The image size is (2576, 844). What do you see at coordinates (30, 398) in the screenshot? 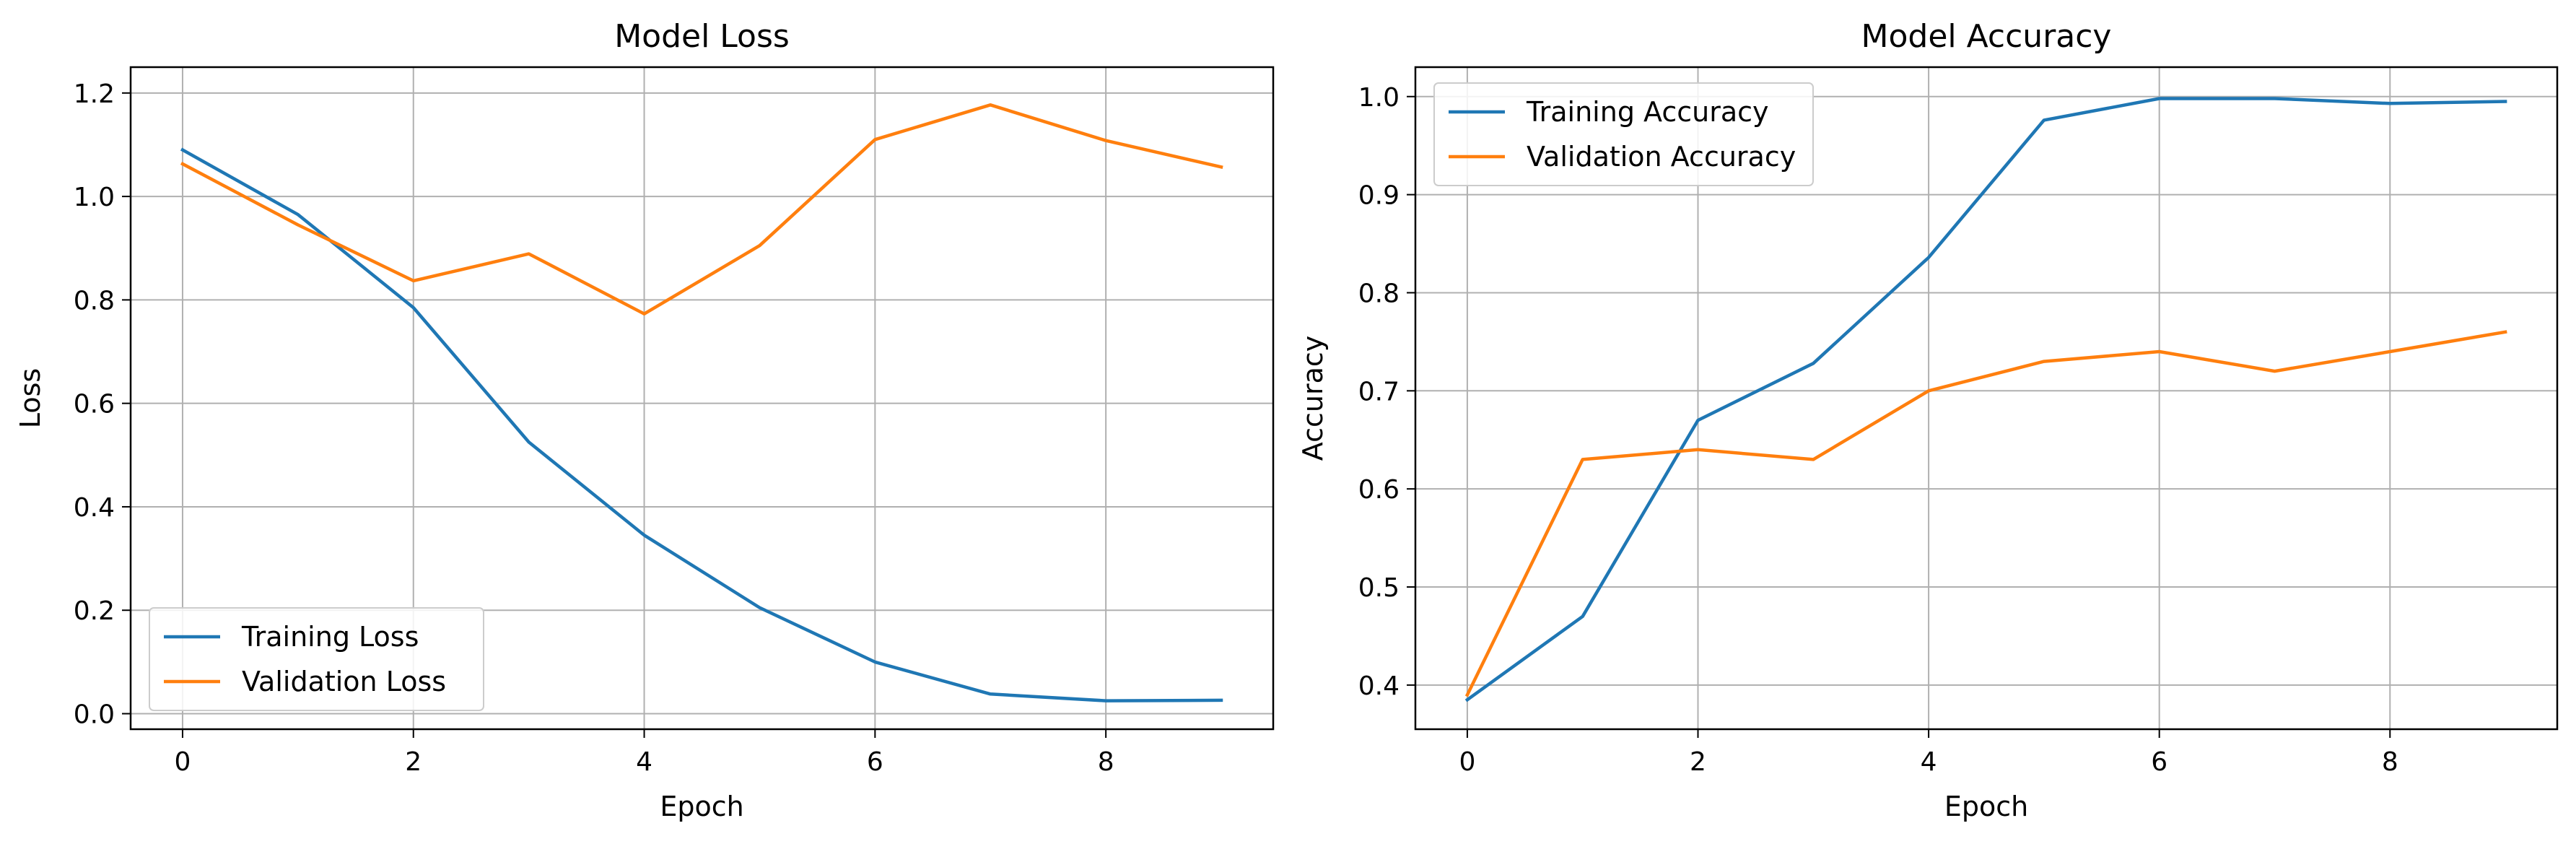
I see `y-axis-label: Loss` at bounding box center [30, 398].